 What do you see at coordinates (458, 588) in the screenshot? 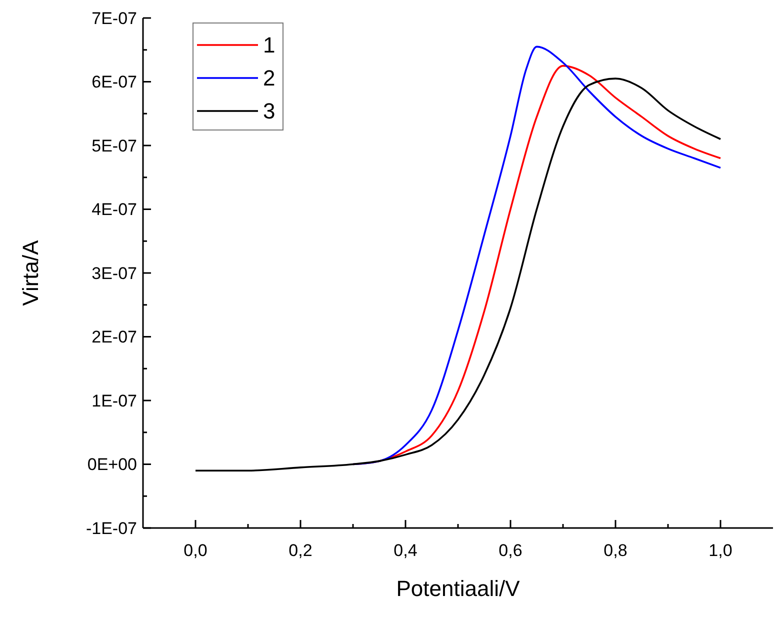
I see `x-axis-title: Potentiaali/V` at bounding box center [458, 588].